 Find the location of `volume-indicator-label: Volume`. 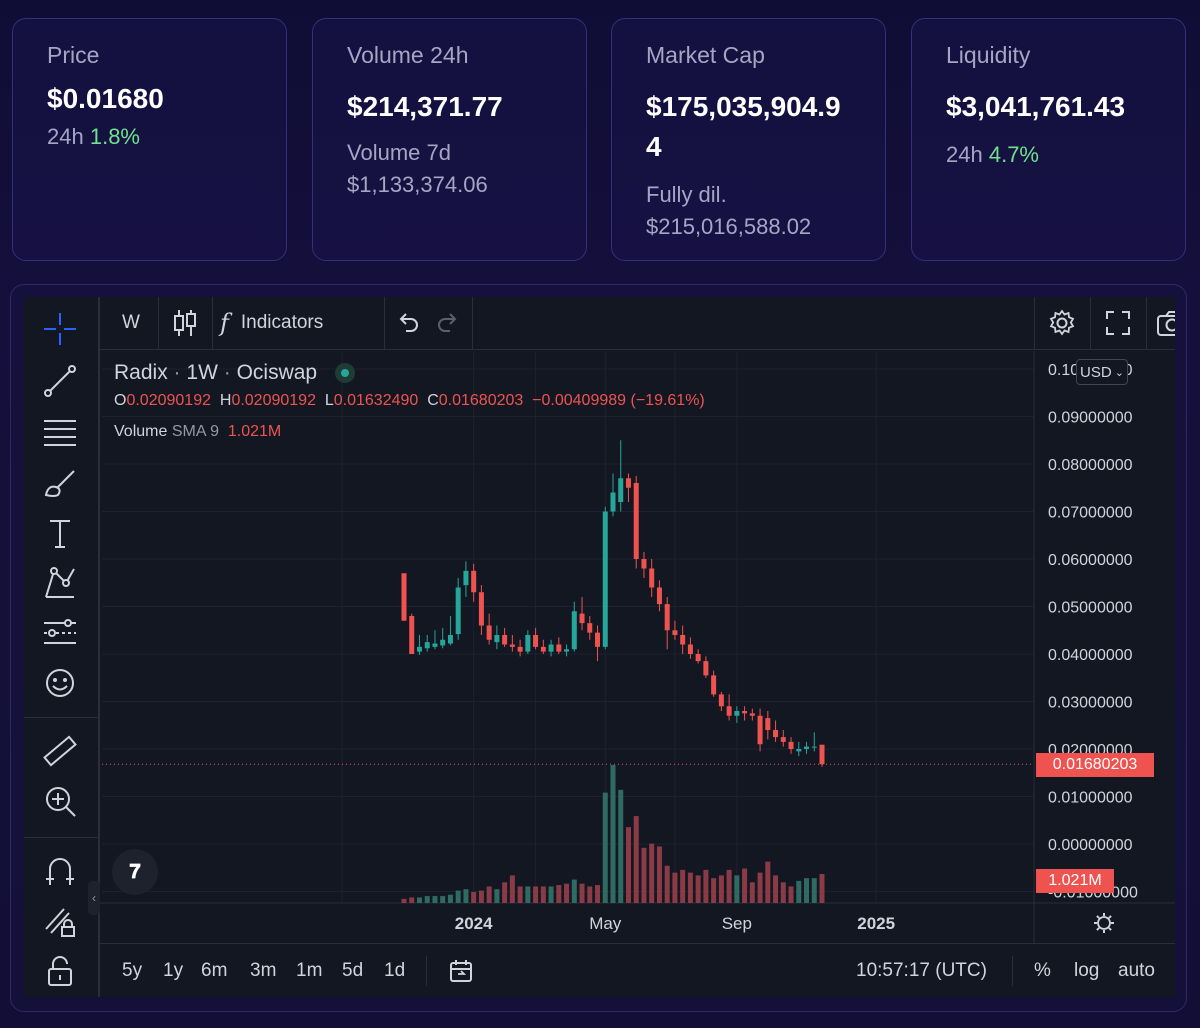

volume-indicator-label: Volume is located at coordinates (141, 431).